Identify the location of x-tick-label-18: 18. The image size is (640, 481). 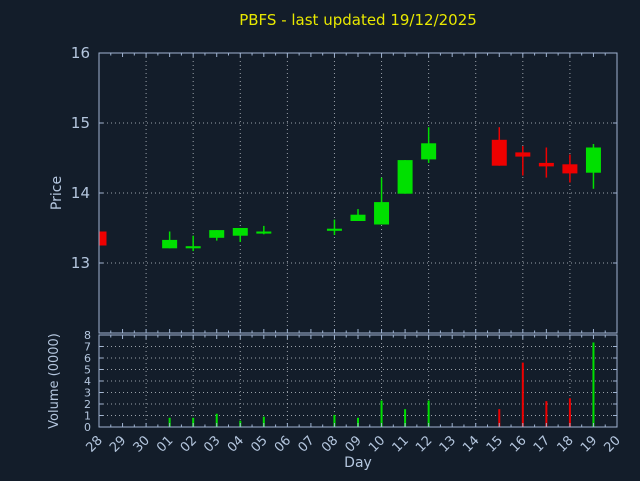
(565, 444).